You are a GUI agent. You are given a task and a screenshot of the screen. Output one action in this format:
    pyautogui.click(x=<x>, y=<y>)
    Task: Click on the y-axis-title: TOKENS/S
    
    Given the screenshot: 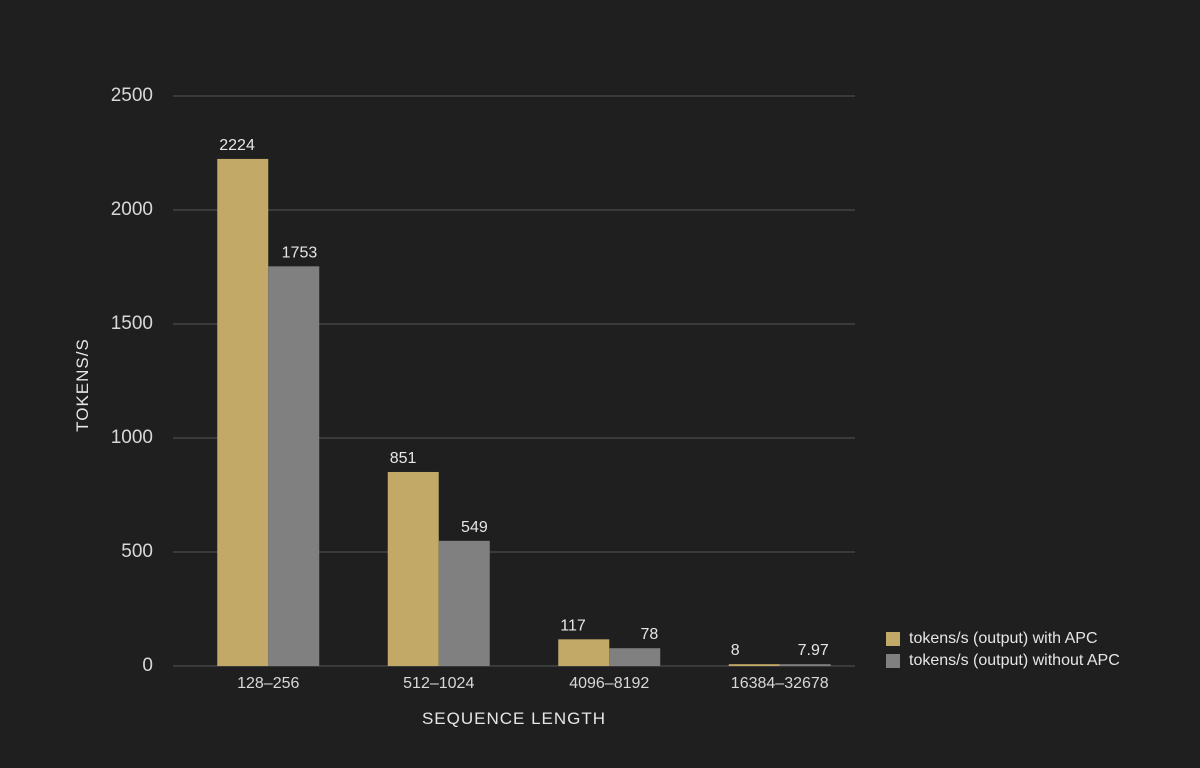 What is the action you would take?
    pyautogui.click(x=82, y=385)
    